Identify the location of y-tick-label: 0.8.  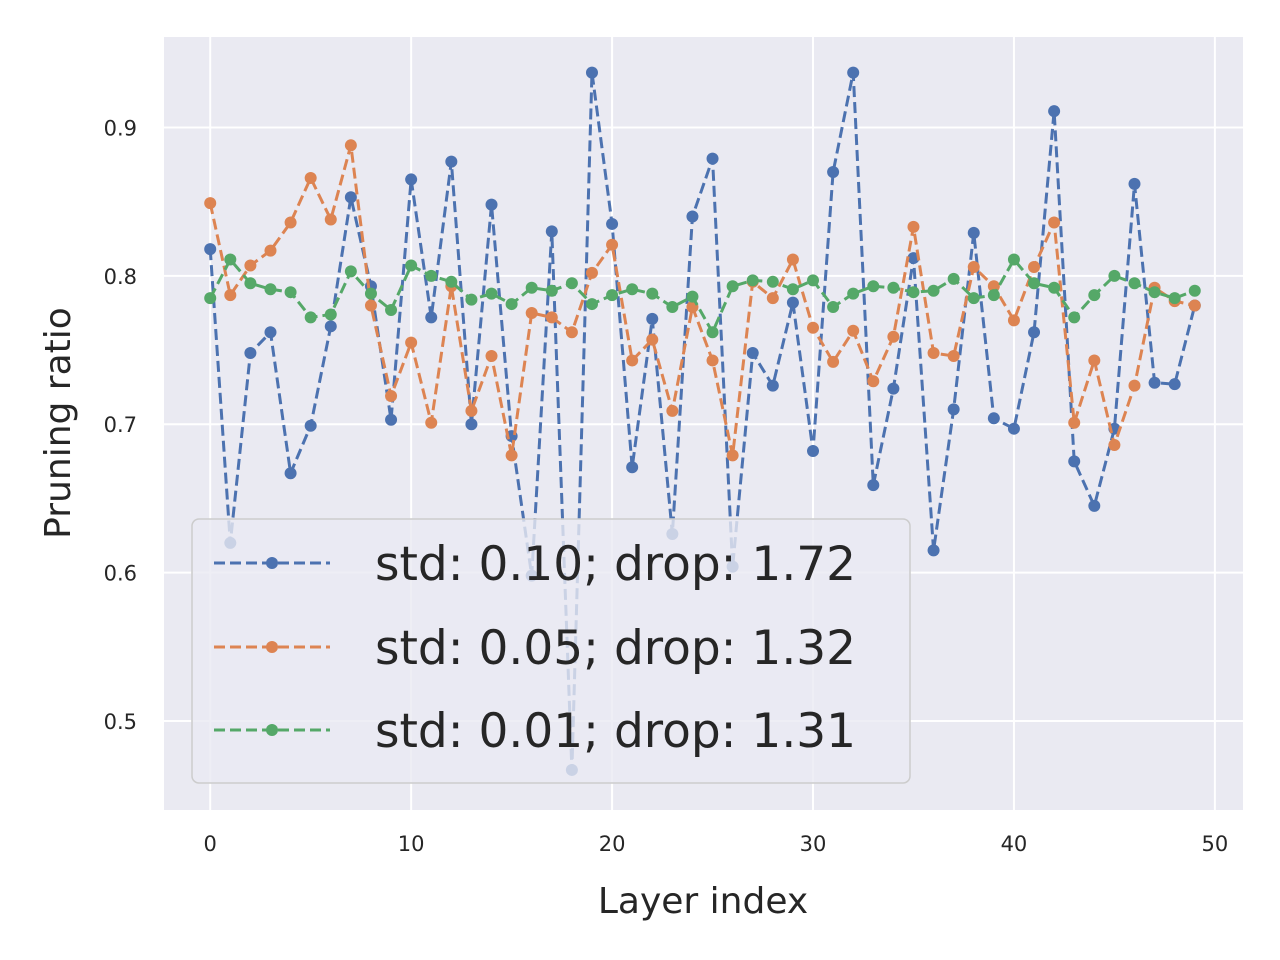
(120, 277).